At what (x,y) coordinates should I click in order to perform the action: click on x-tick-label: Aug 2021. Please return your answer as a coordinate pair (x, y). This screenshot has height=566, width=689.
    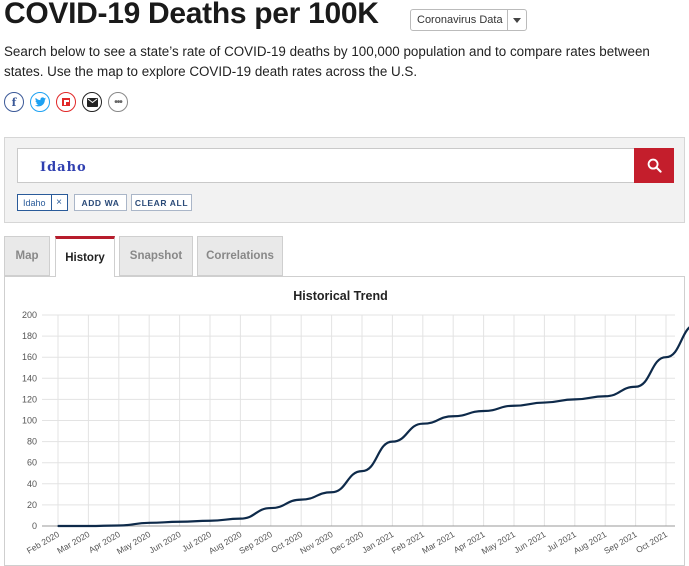
    Looking at the image, I should click on (590, 542).